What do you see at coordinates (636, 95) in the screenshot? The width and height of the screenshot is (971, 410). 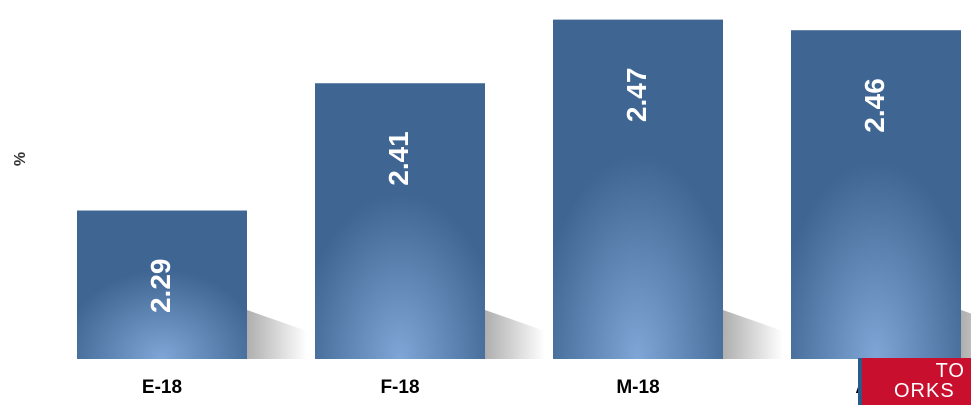 I see `bar-value-label: 2.47` at bounding box center [636, 95].